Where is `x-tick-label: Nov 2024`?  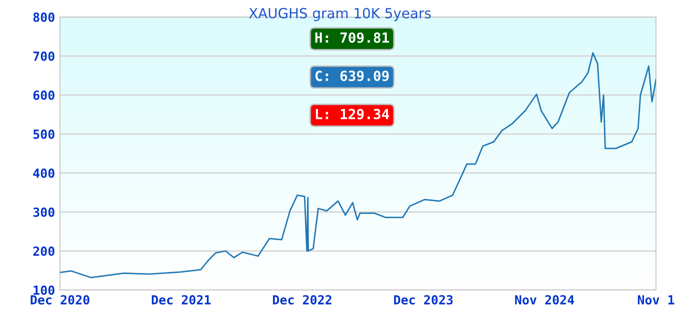 x-tick-label: Nov 2024 is located at coordinates (544, 300).